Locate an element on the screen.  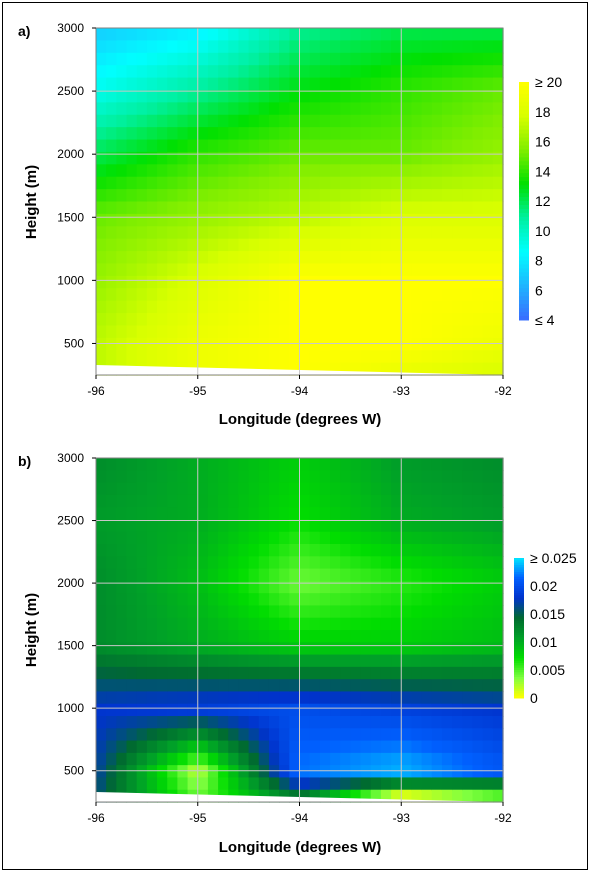
colorbar-label: 0.01 is located at coordinates (543, 642).